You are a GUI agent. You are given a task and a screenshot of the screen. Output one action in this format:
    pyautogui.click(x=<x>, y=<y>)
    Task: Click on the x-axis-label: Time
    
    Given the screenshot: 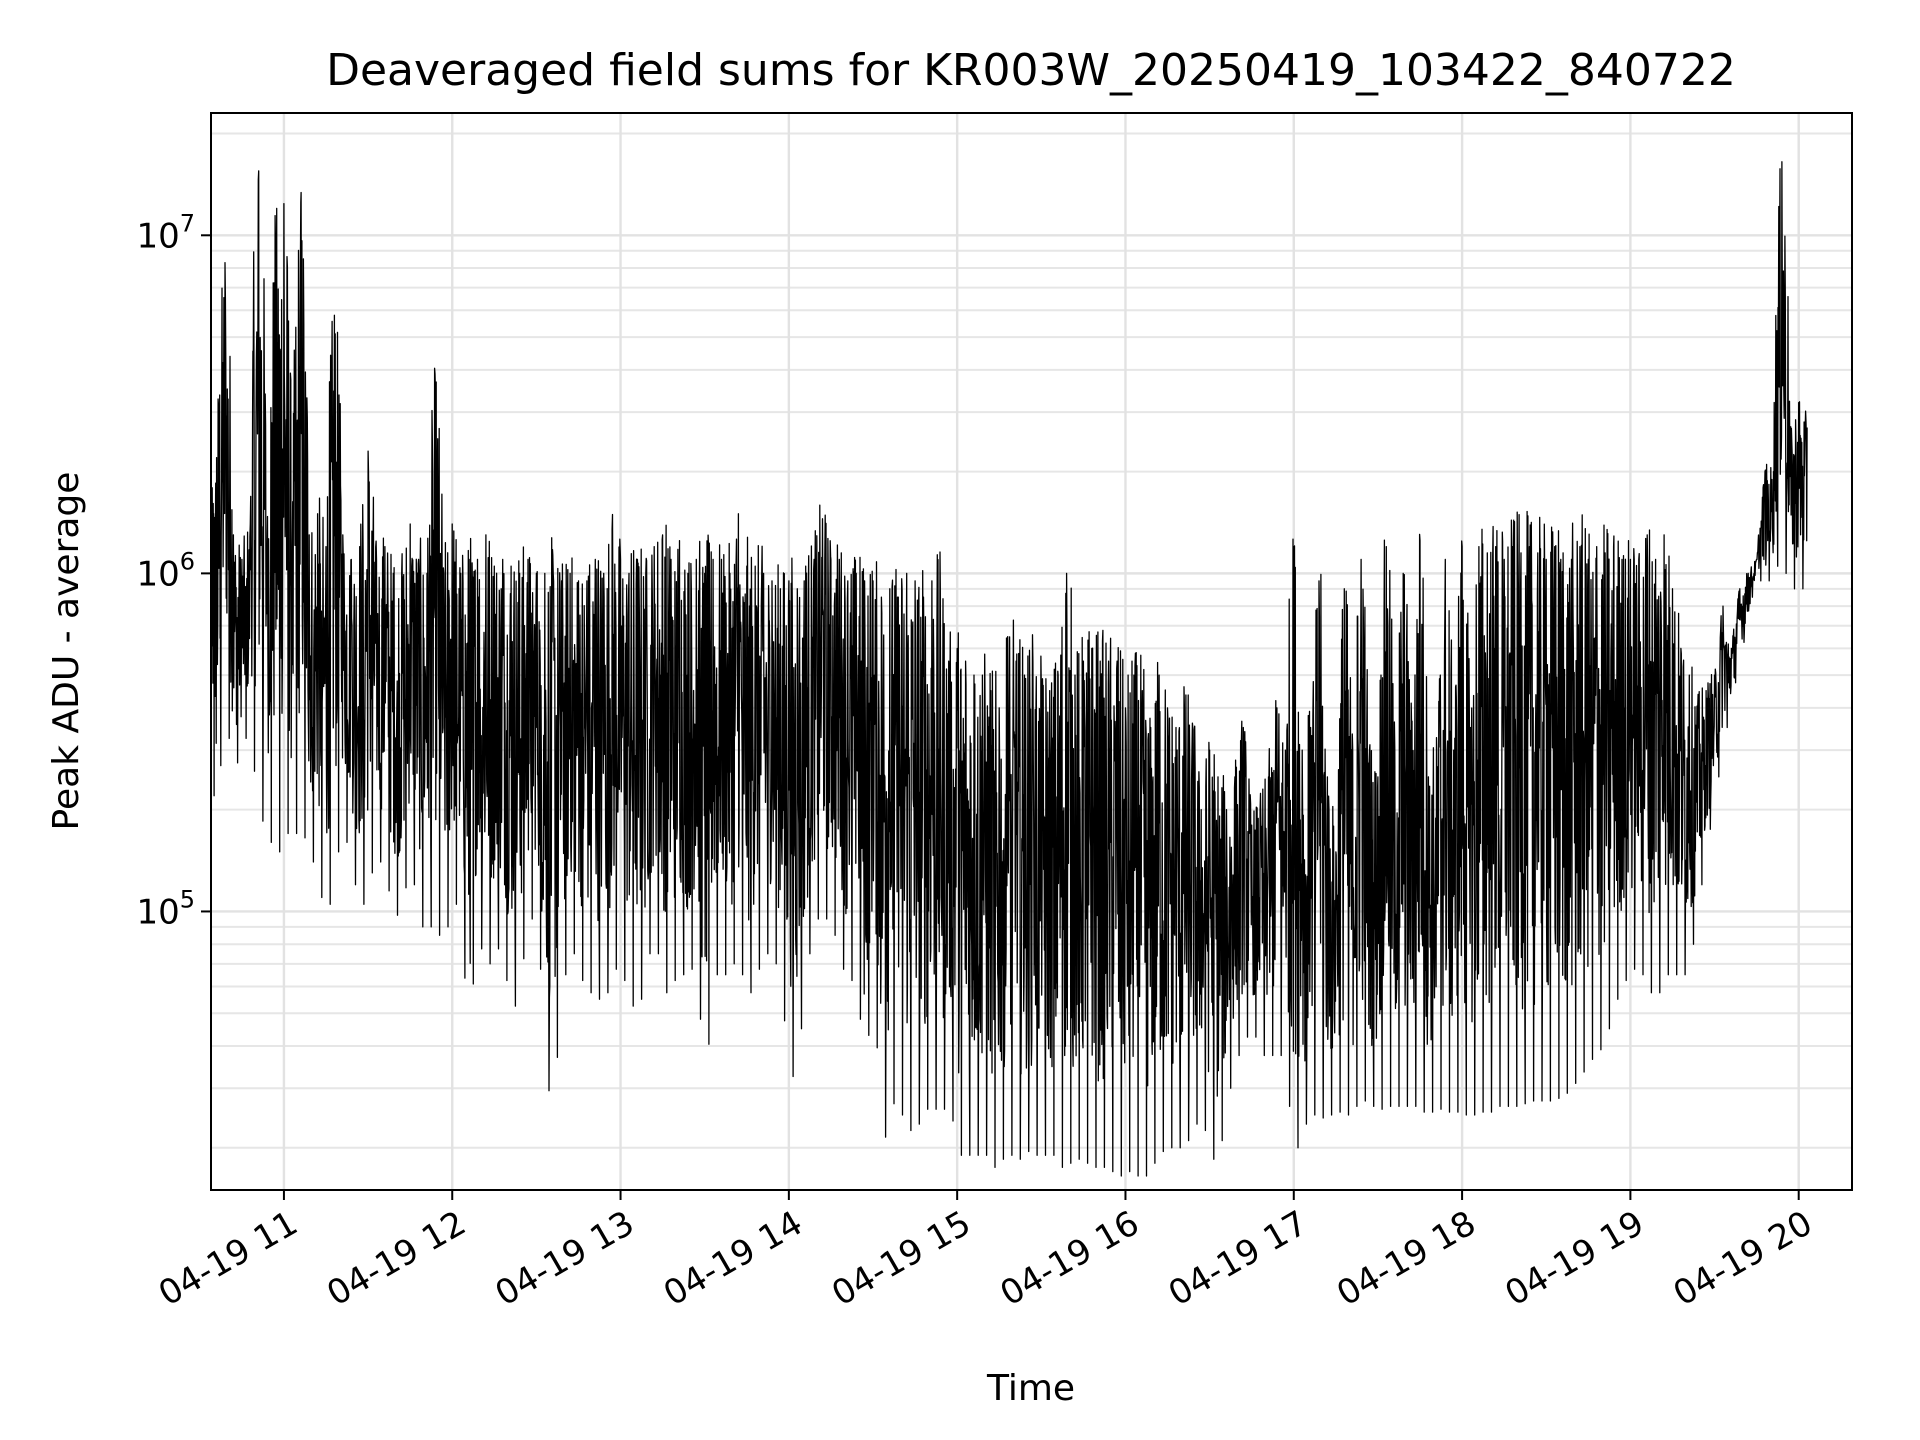 What is the action you would take?
    pyautogui.click(x=1030, y=1388)
    